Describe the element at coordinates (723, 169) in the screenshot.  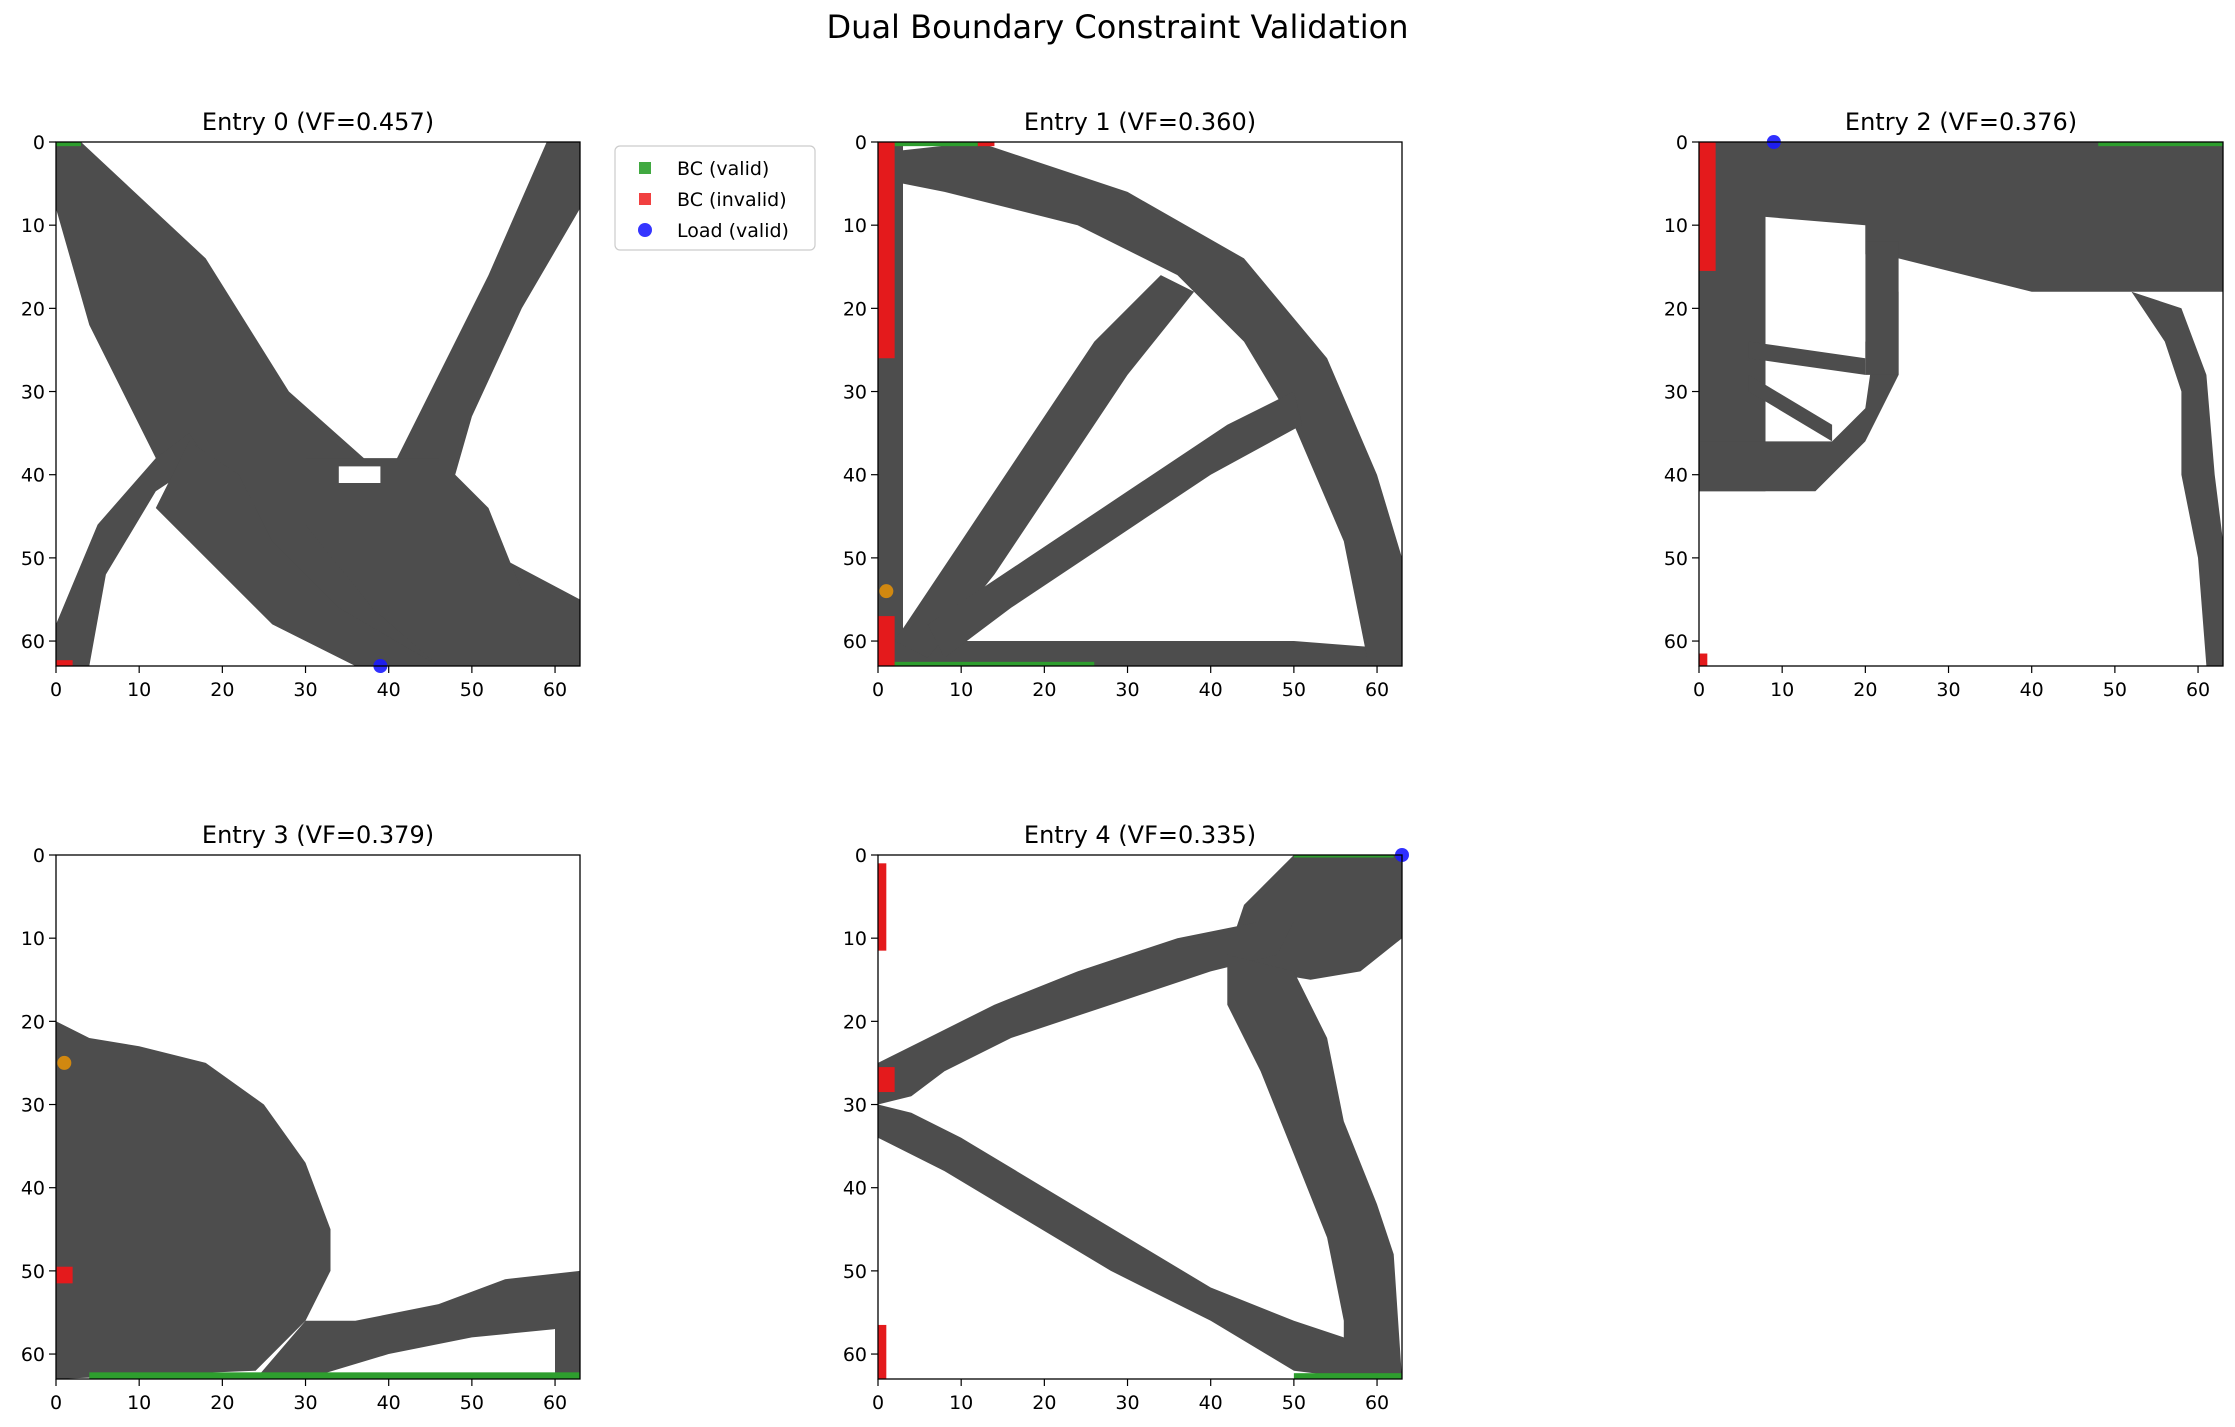
I see `legend-label-0: BC (valid)` at that location.